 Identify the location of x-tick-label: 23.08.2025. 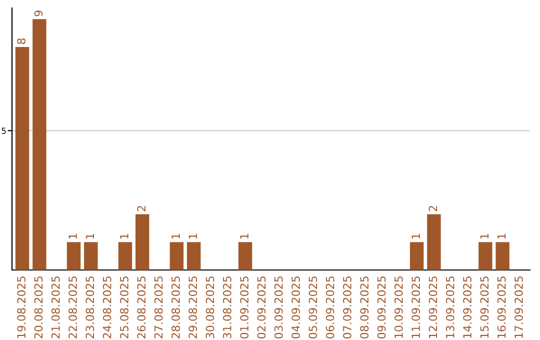
(90, 307).